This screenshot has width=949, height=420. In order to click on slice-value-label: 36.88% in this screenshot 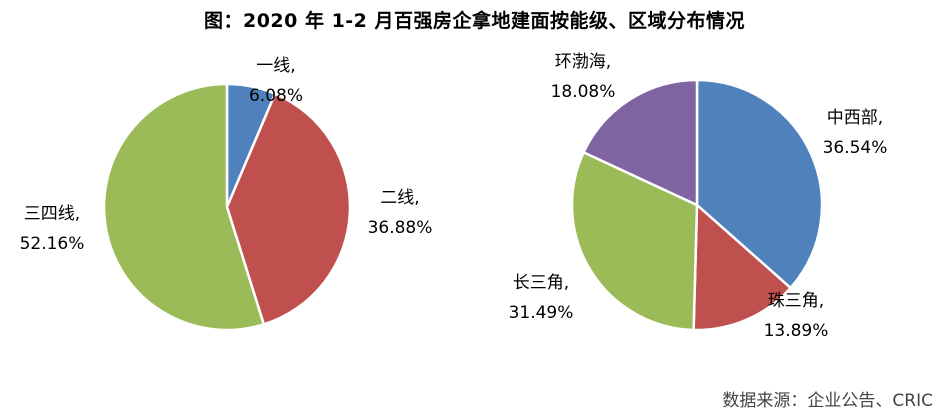, I will do `click(400, 228)`.